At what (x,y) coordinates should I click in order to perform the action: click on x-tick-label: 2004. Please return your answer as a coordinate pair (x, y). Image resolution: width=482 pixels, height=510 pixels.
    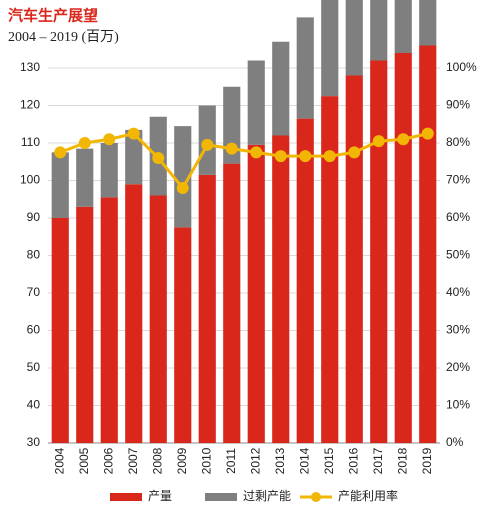
    Looking at the image, I should click on (59, 460).